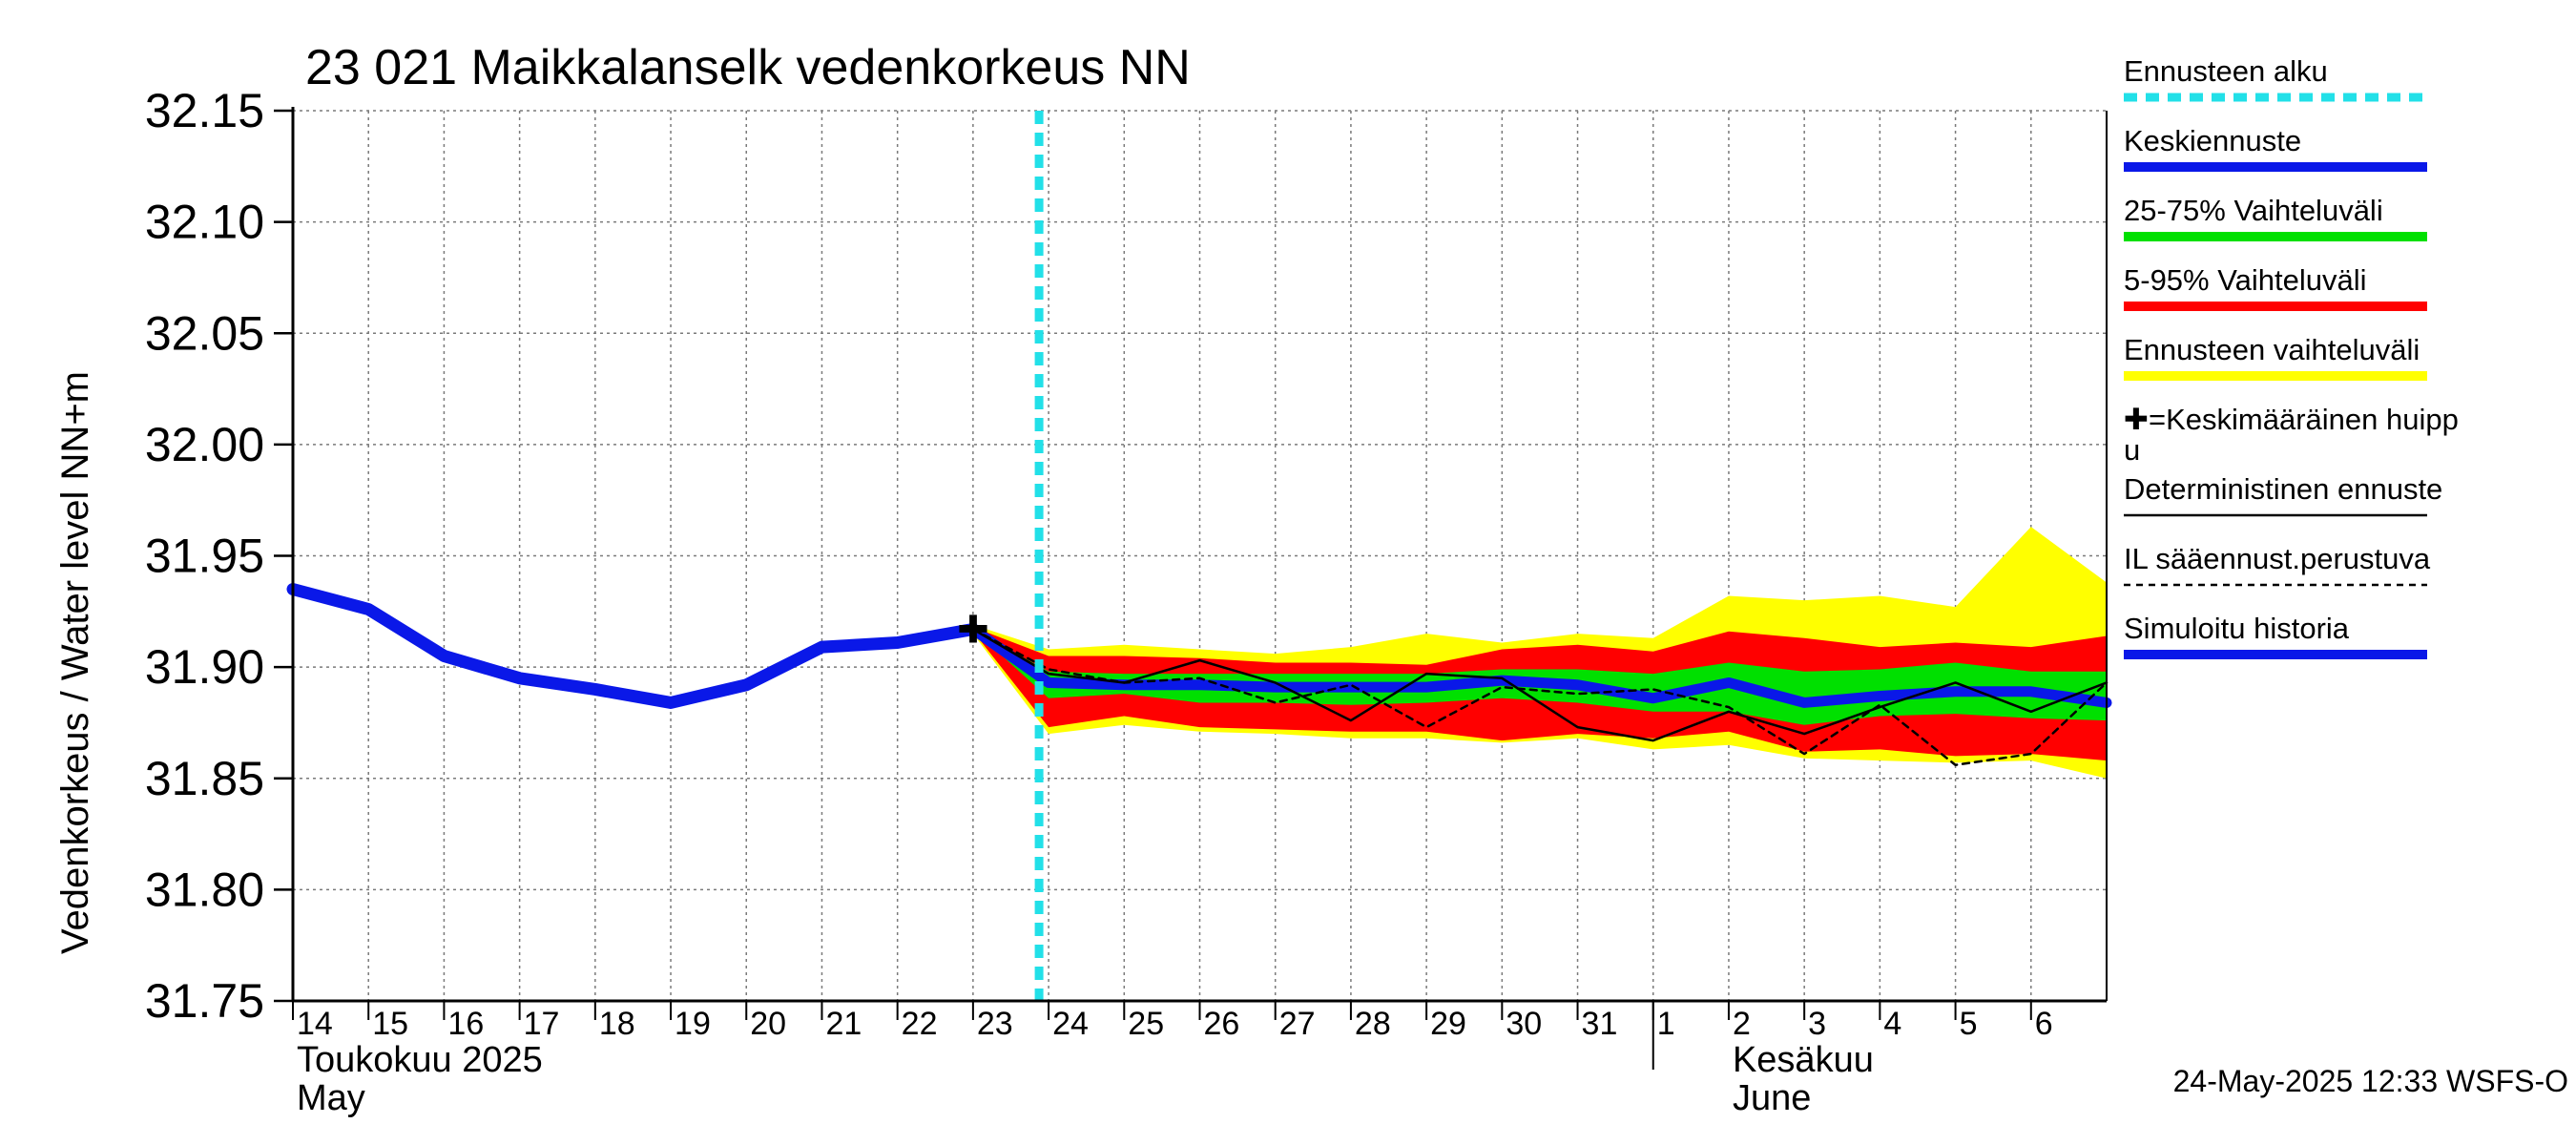 This screenshot has height=1145, width=2576. What do you see at coordinates (1146, 1024) in the screenshot?
I see `x-tick-label: 25` at bounding box center [1146, 1024].